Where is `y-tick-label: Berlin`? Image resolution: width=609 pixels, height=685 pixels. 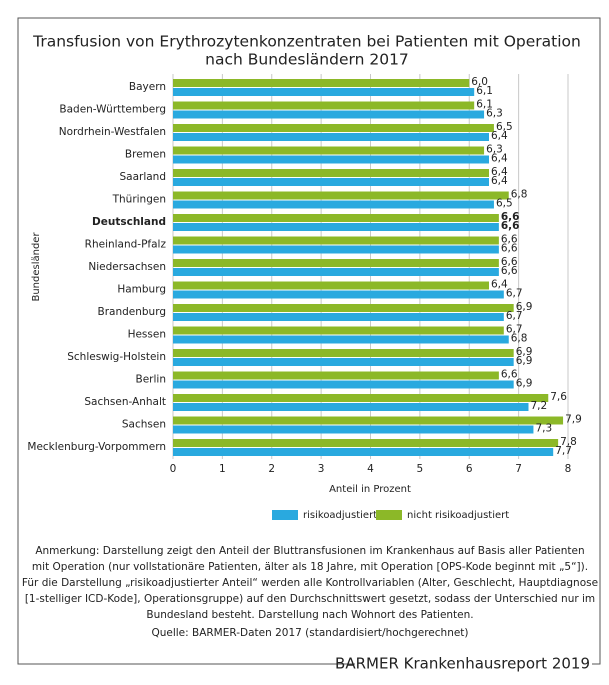 y-tick-label: Berlin is located at coordinates (151, 380).